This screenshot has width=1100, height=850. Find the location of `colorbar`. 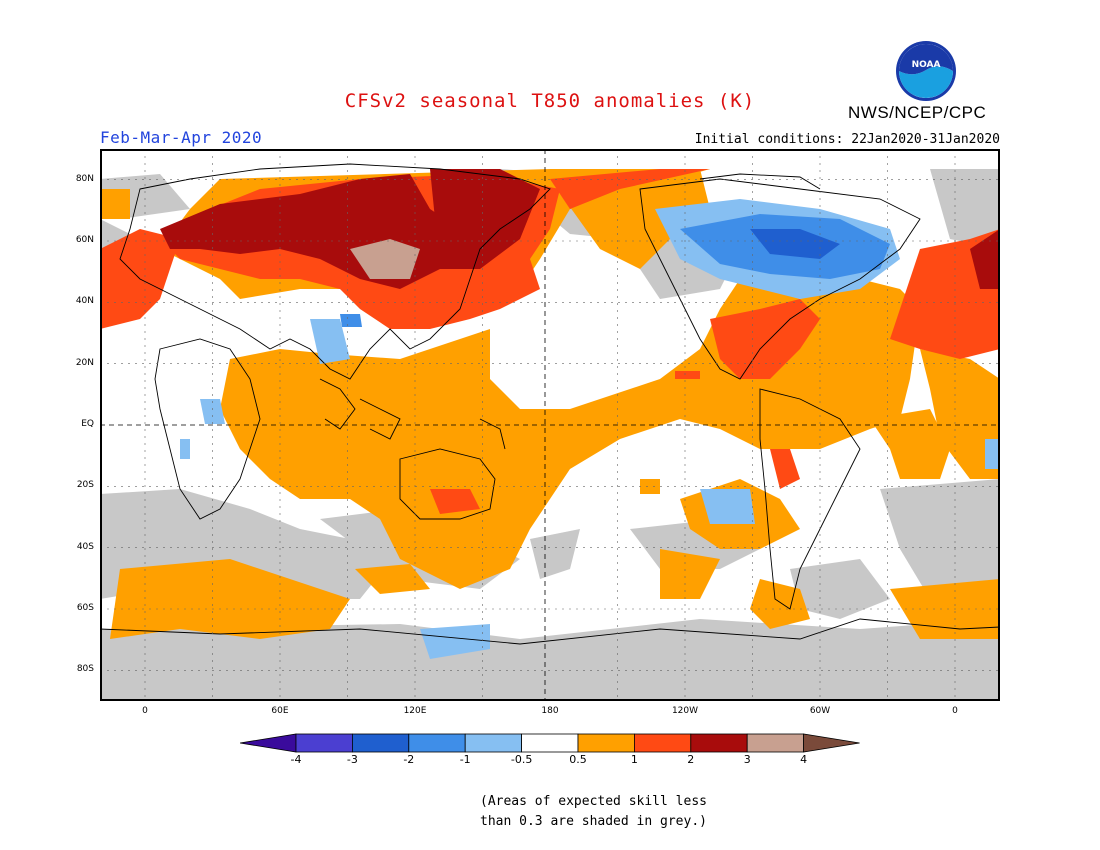

colorbar is located at coordinates (550, 743).